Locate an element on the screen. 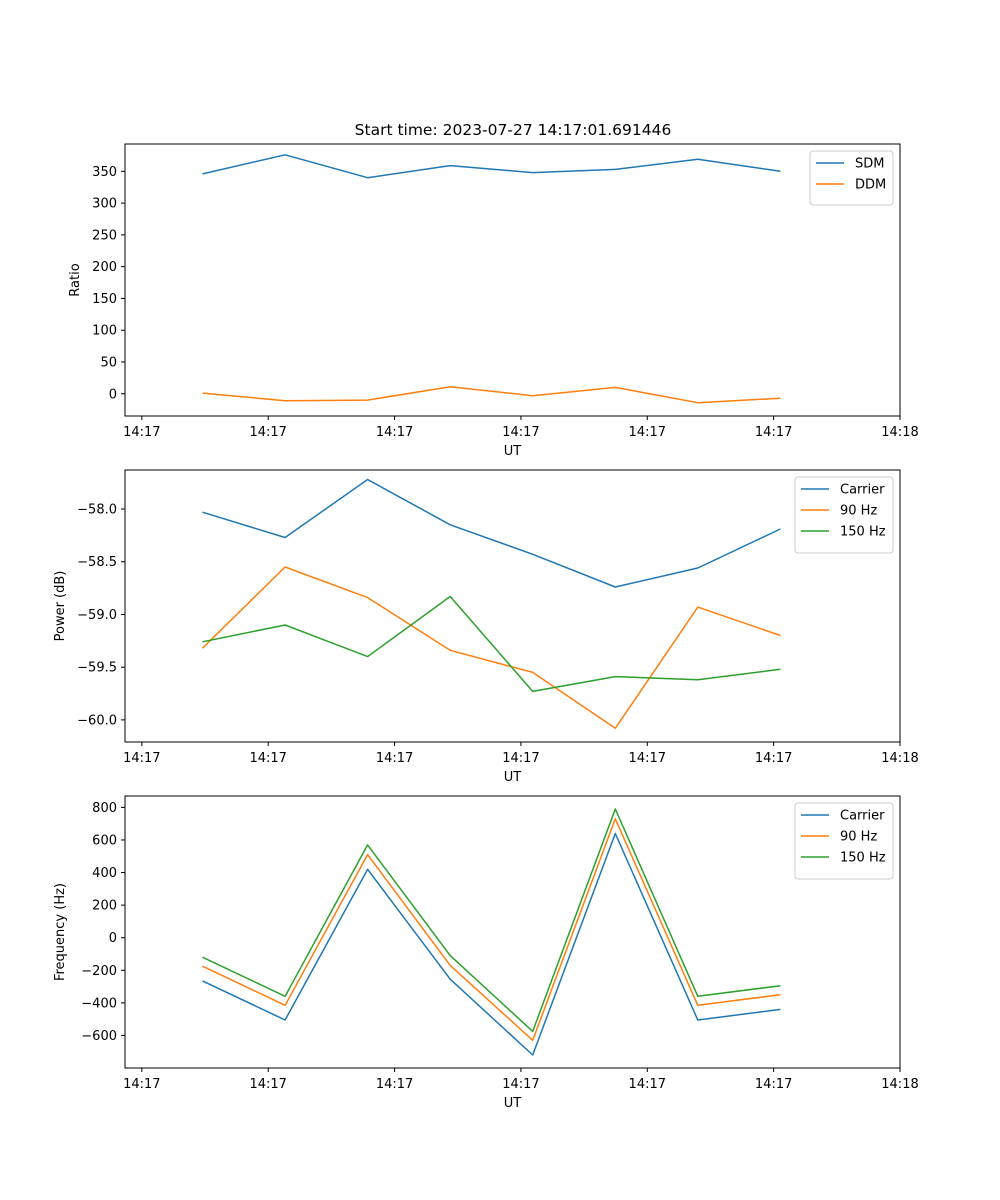  series-line-sdm is located at coordinates (491, 166).